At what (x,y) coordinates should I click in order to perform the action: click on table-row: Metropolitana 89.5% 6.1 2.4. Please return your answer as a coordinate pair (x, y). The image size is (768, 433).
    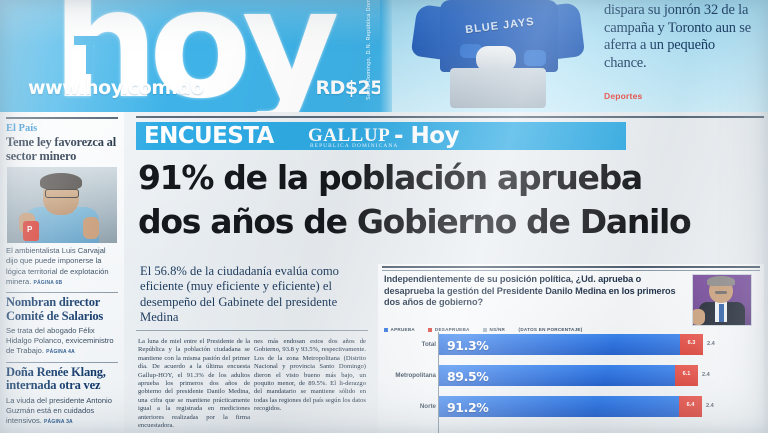
    Looking at the image, I should click on (571, 376).